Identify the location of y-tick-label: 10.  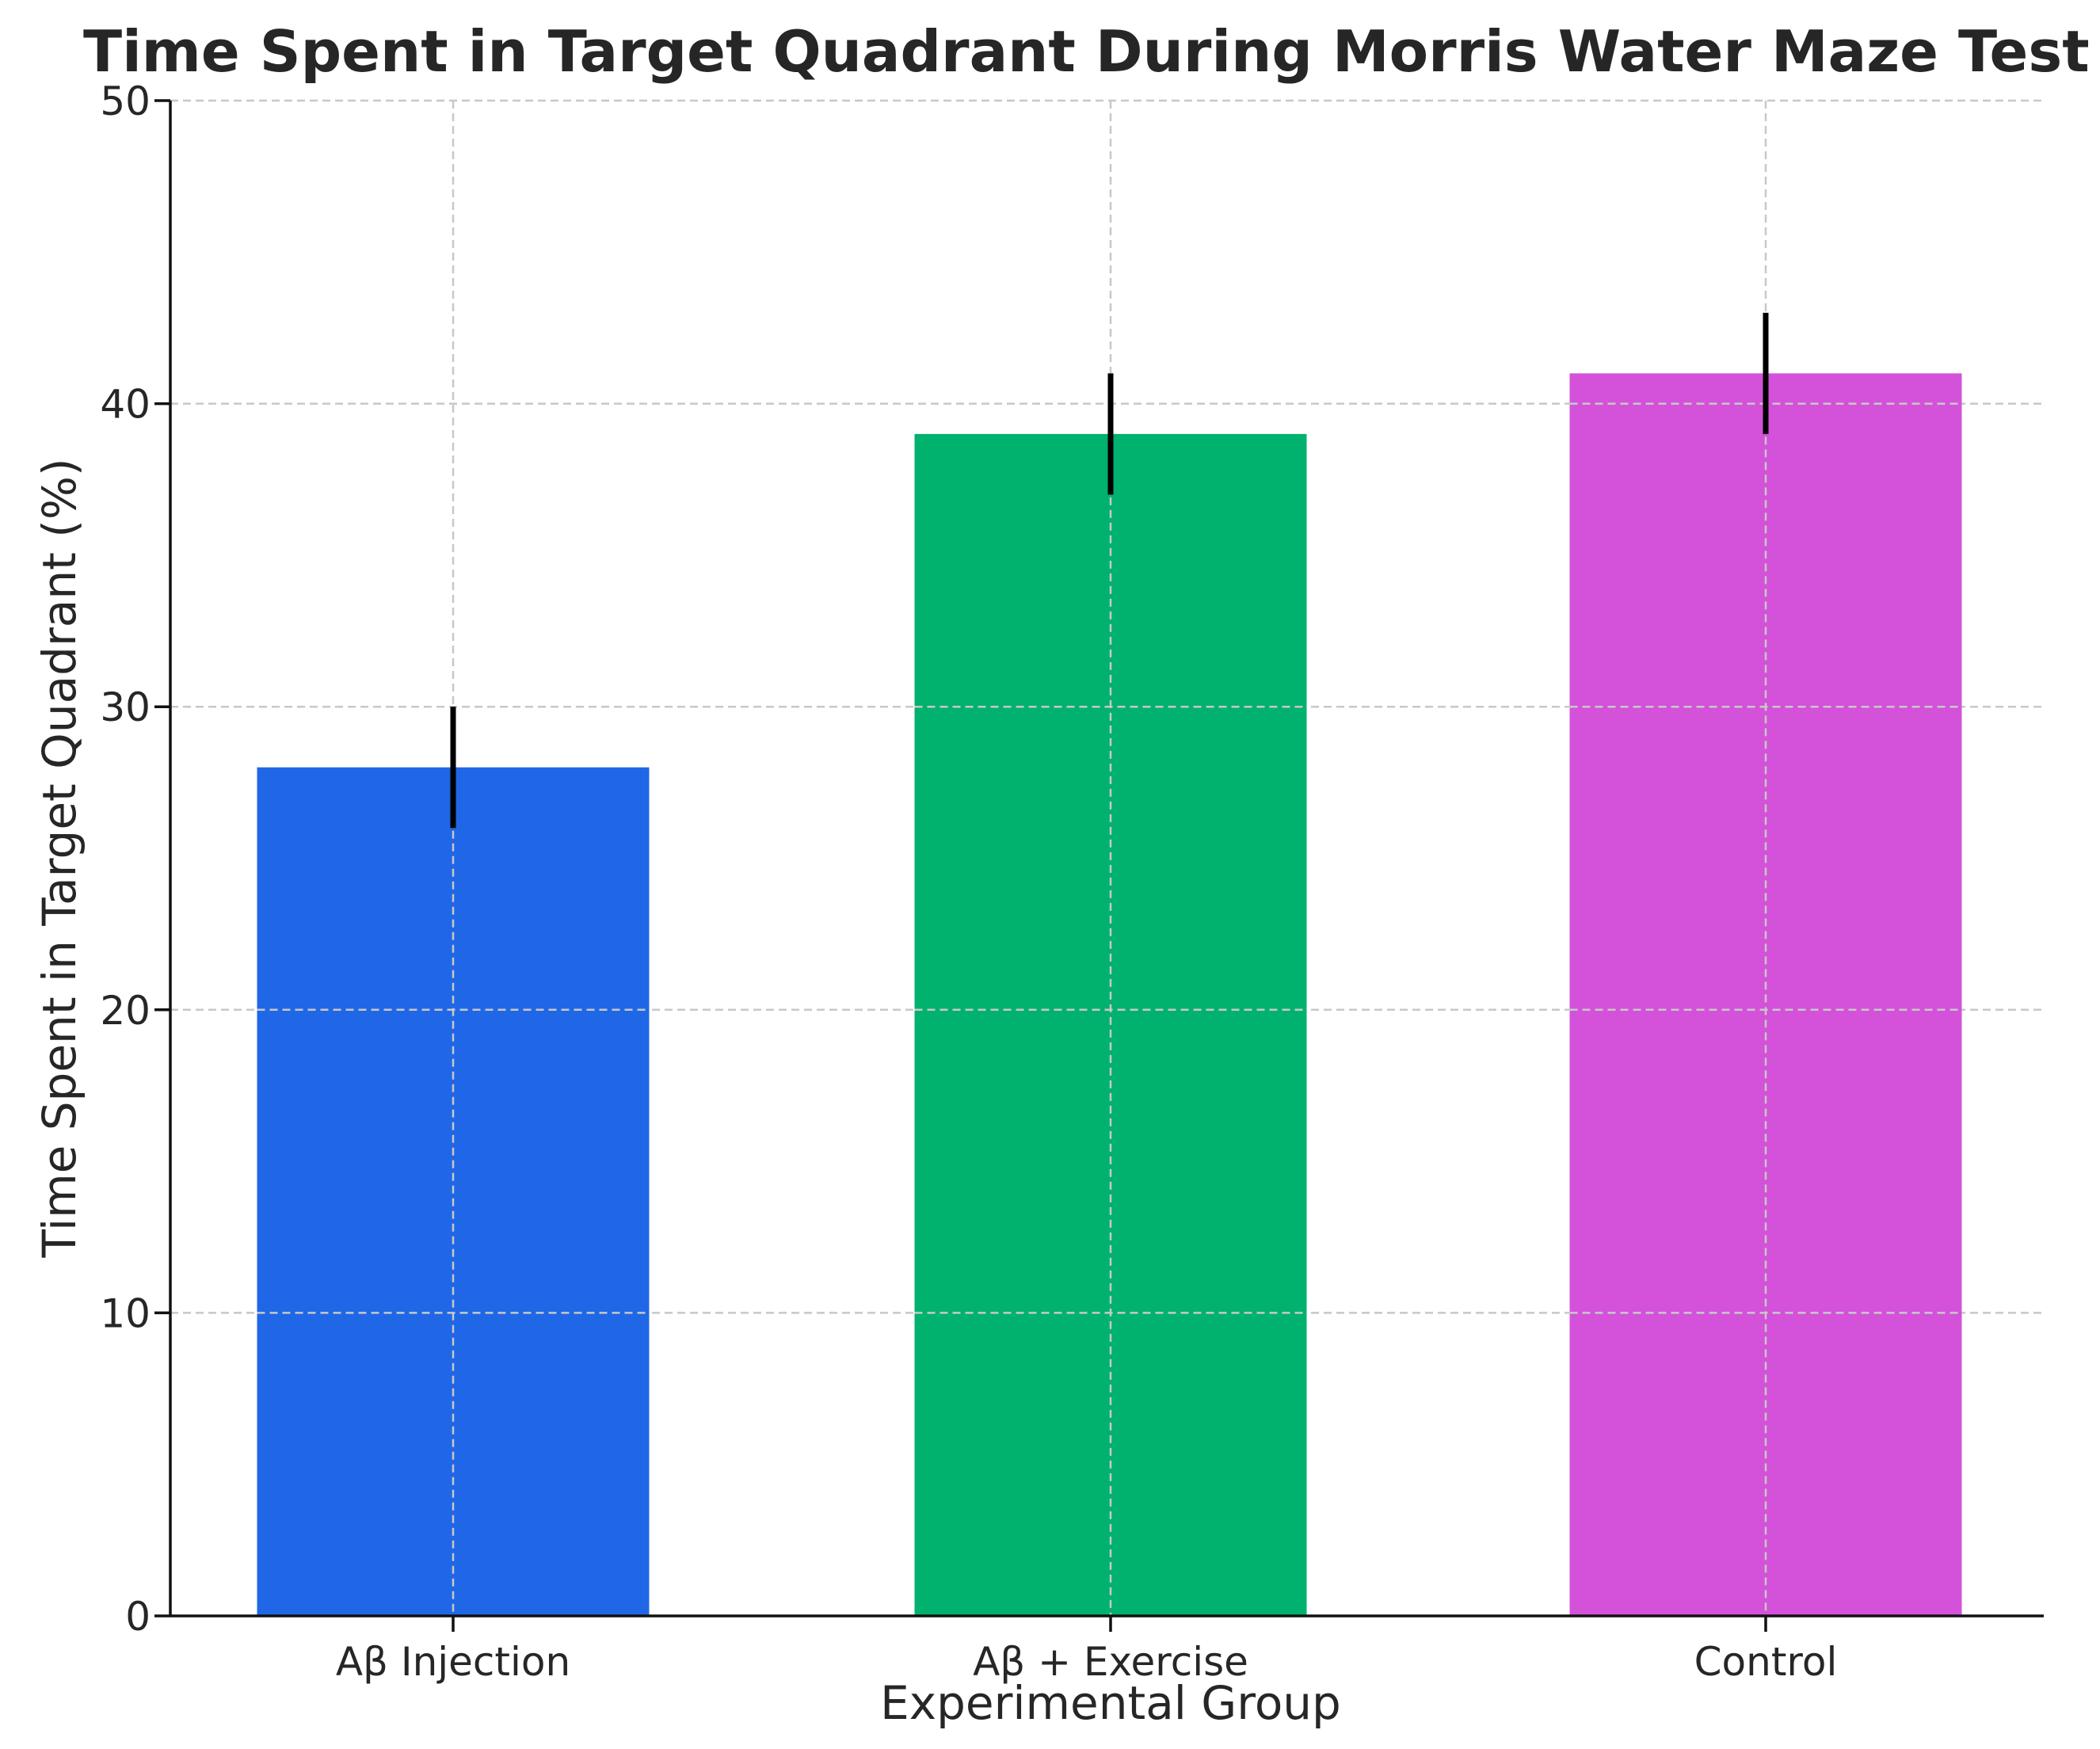
(125, 1313).